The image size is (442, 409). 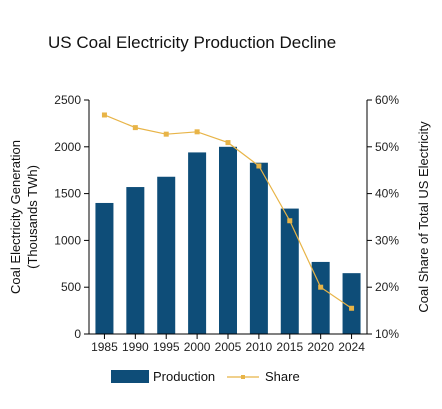 I want to click on share-point-2000, so click(x=197, y=132).